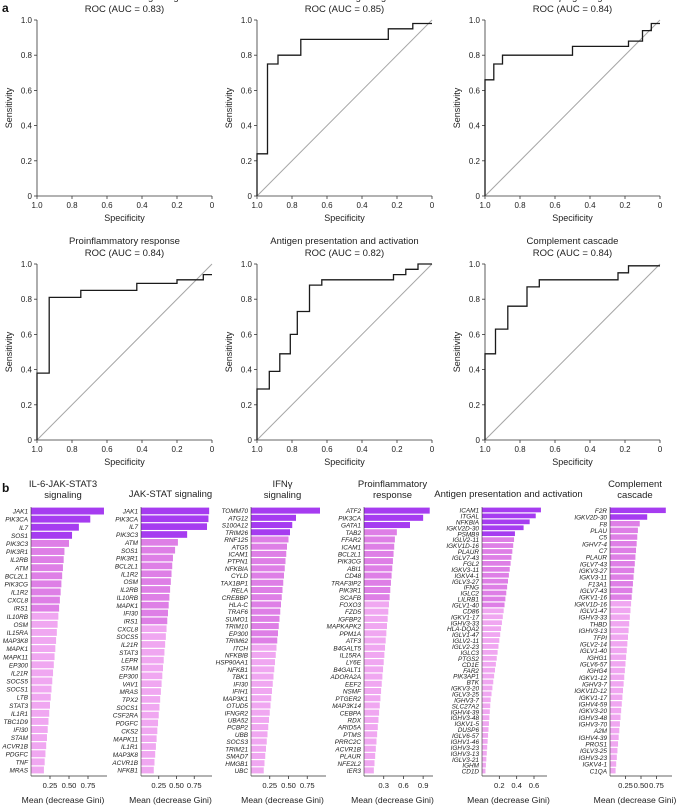  I want to click on gini-gene-label: IL1R1, so click(19, 714).